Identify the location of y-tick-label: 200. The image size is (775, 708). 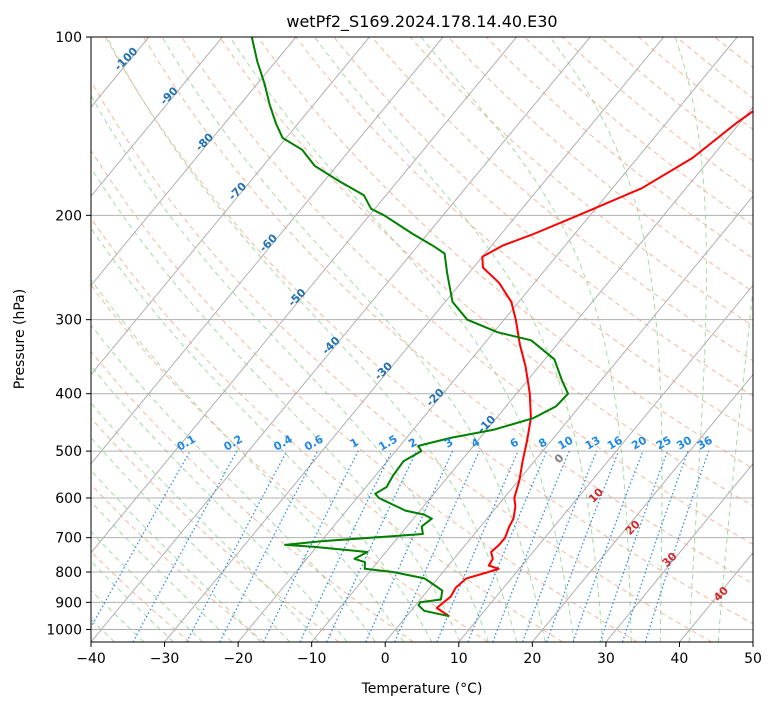
(68, 216).